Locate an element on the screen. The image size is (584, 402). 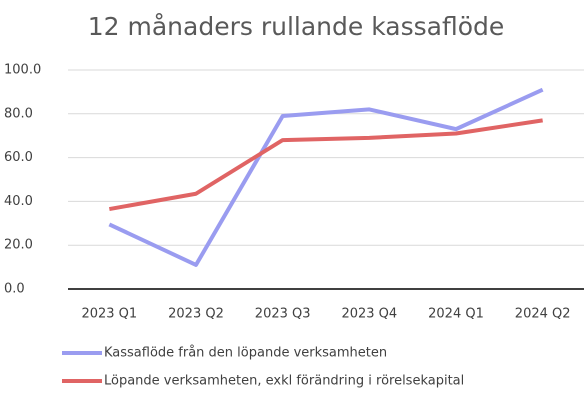
x-tick-label: 2024 Q1 is located at coordinates (456, 314).